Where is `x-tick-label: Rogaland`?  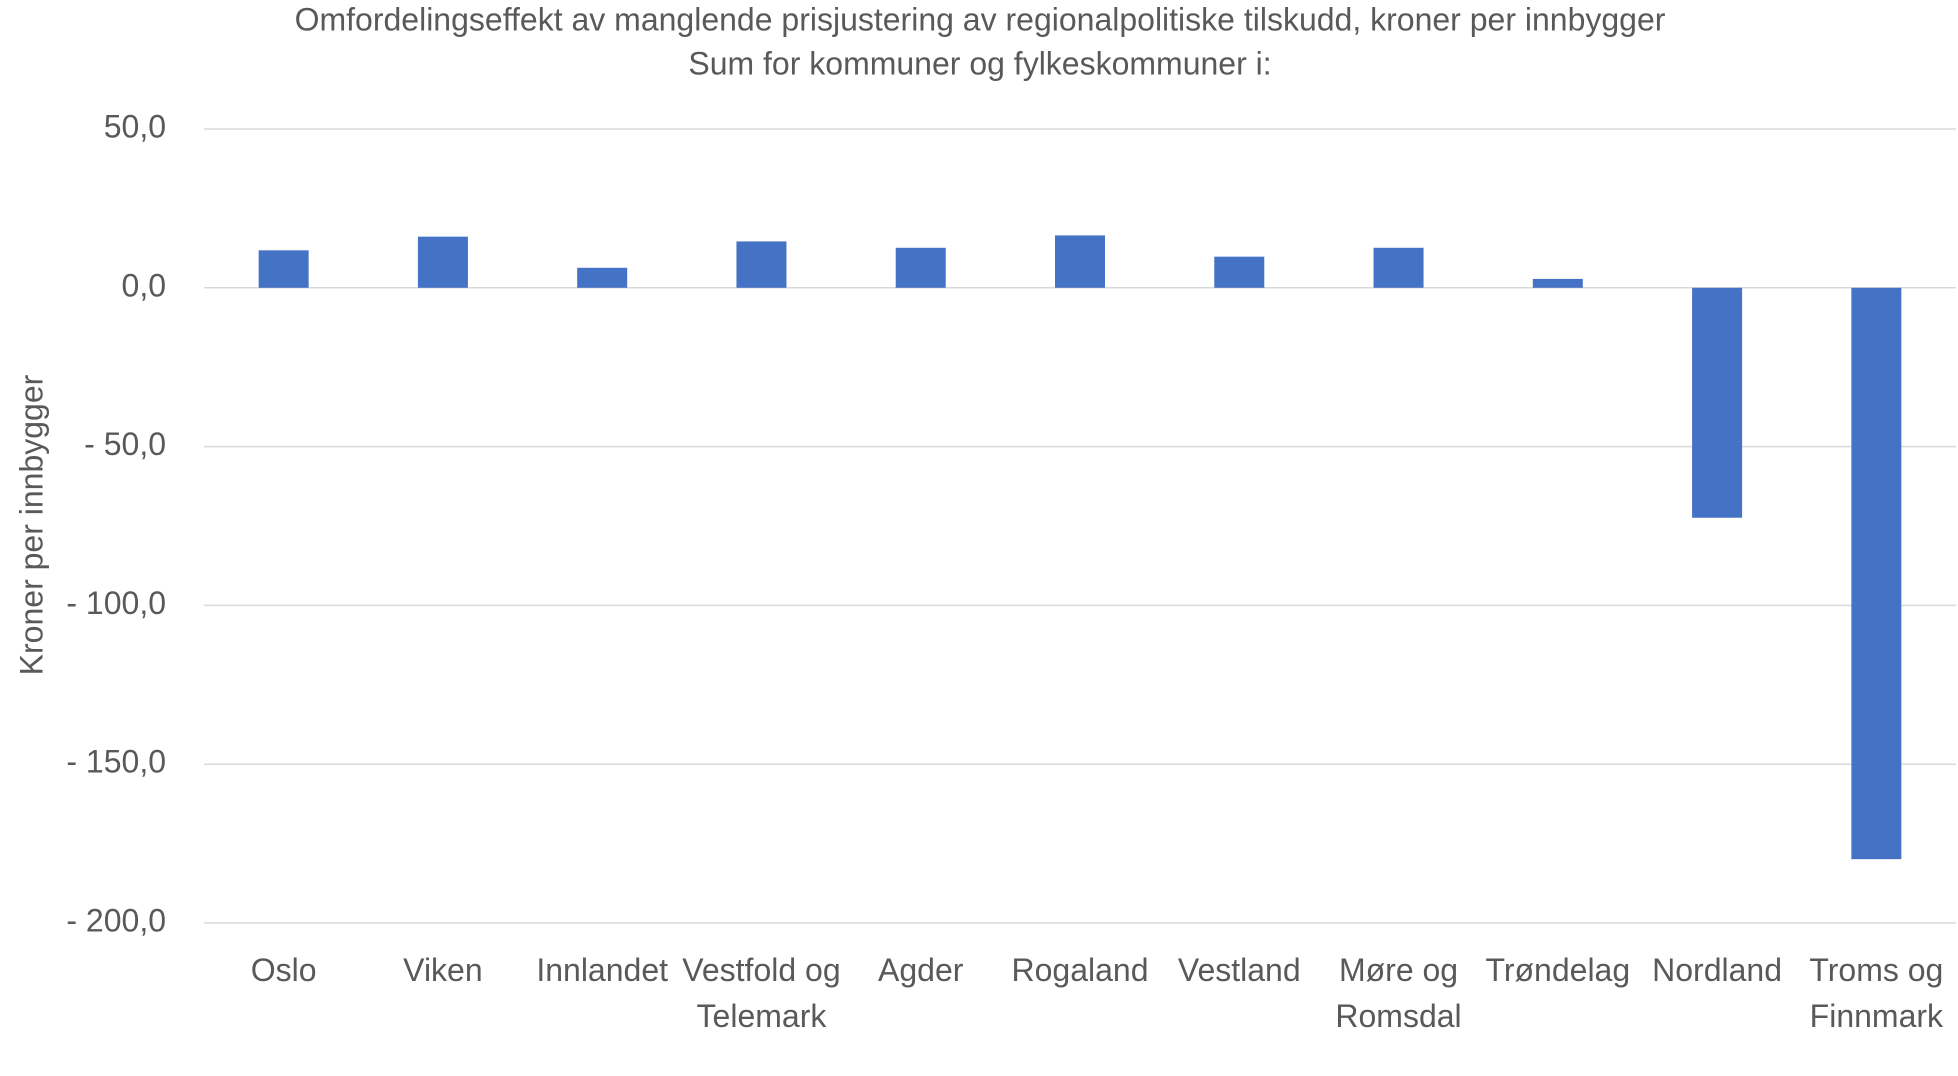
x-tick-label: Rogaland is located at coordinates (1080, 970).